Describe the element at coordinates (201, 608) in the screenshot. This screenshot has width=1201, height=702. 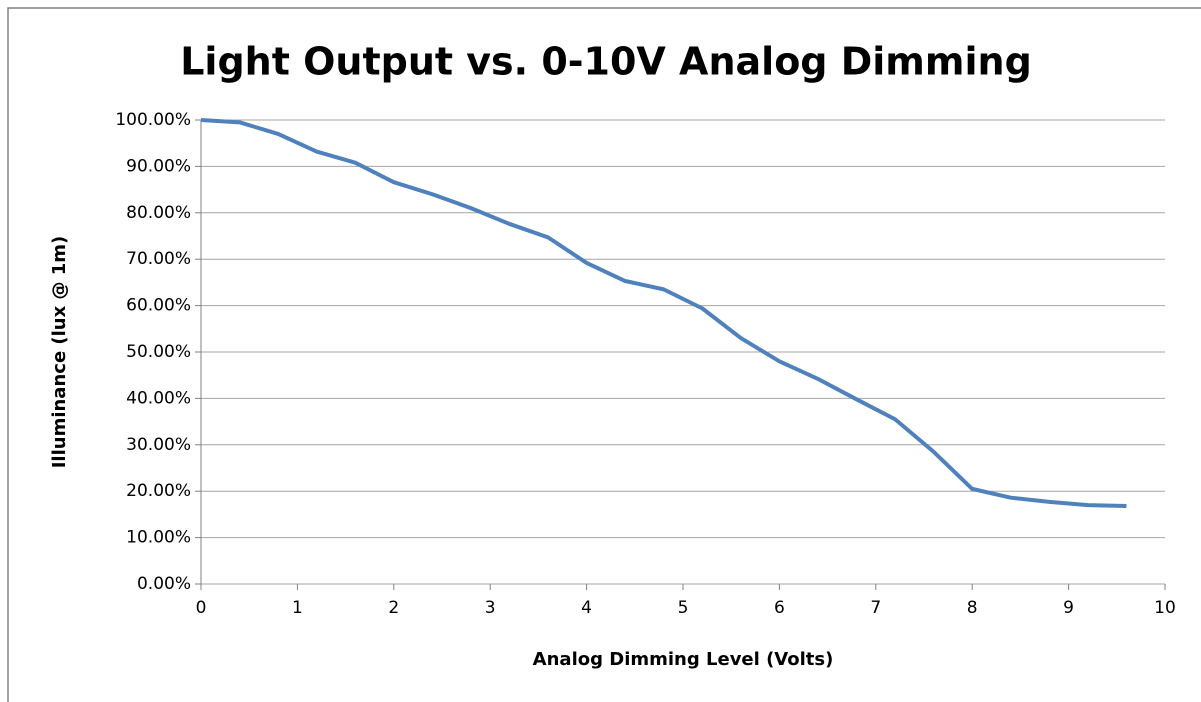
I see `x-tick-label: 0` at that location.